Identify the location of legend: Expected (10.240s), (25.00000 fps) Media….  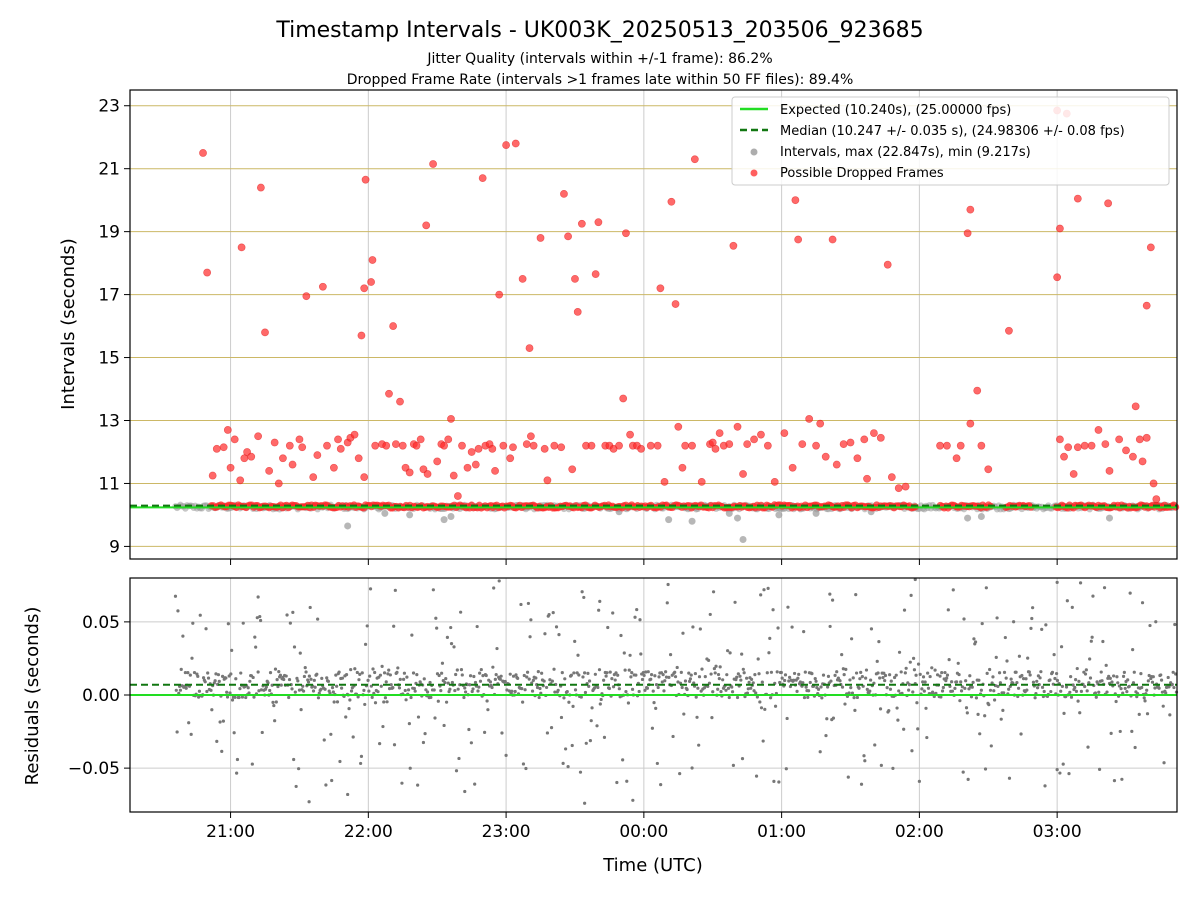
(950, 141).